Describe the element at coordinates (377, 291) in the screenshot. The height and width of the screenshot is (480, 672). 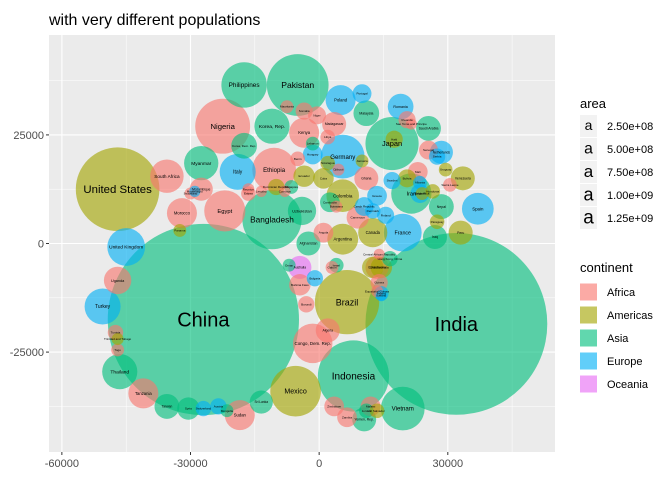
I see `bubble-label: Equatorial Guinea` at that location.